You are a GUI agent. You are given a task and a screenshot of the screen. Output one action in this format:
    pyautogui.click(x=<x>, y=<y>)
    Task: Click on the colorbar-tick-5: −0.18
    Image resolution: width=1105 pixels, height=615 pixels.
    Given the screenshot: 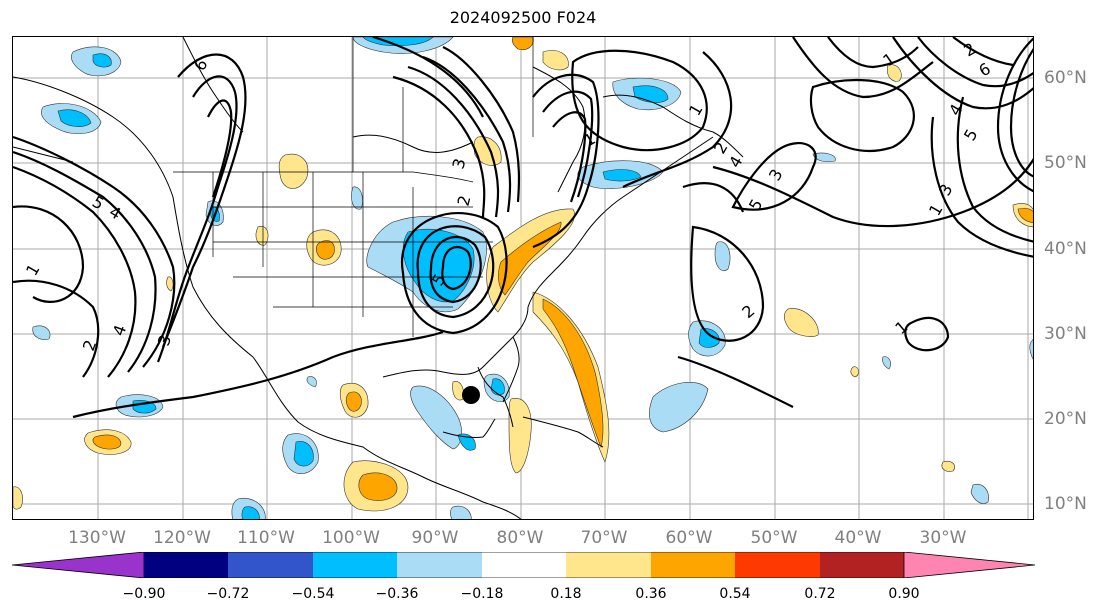 What is the action you would take?
    pyautogui.click(x=482, y=594)
    